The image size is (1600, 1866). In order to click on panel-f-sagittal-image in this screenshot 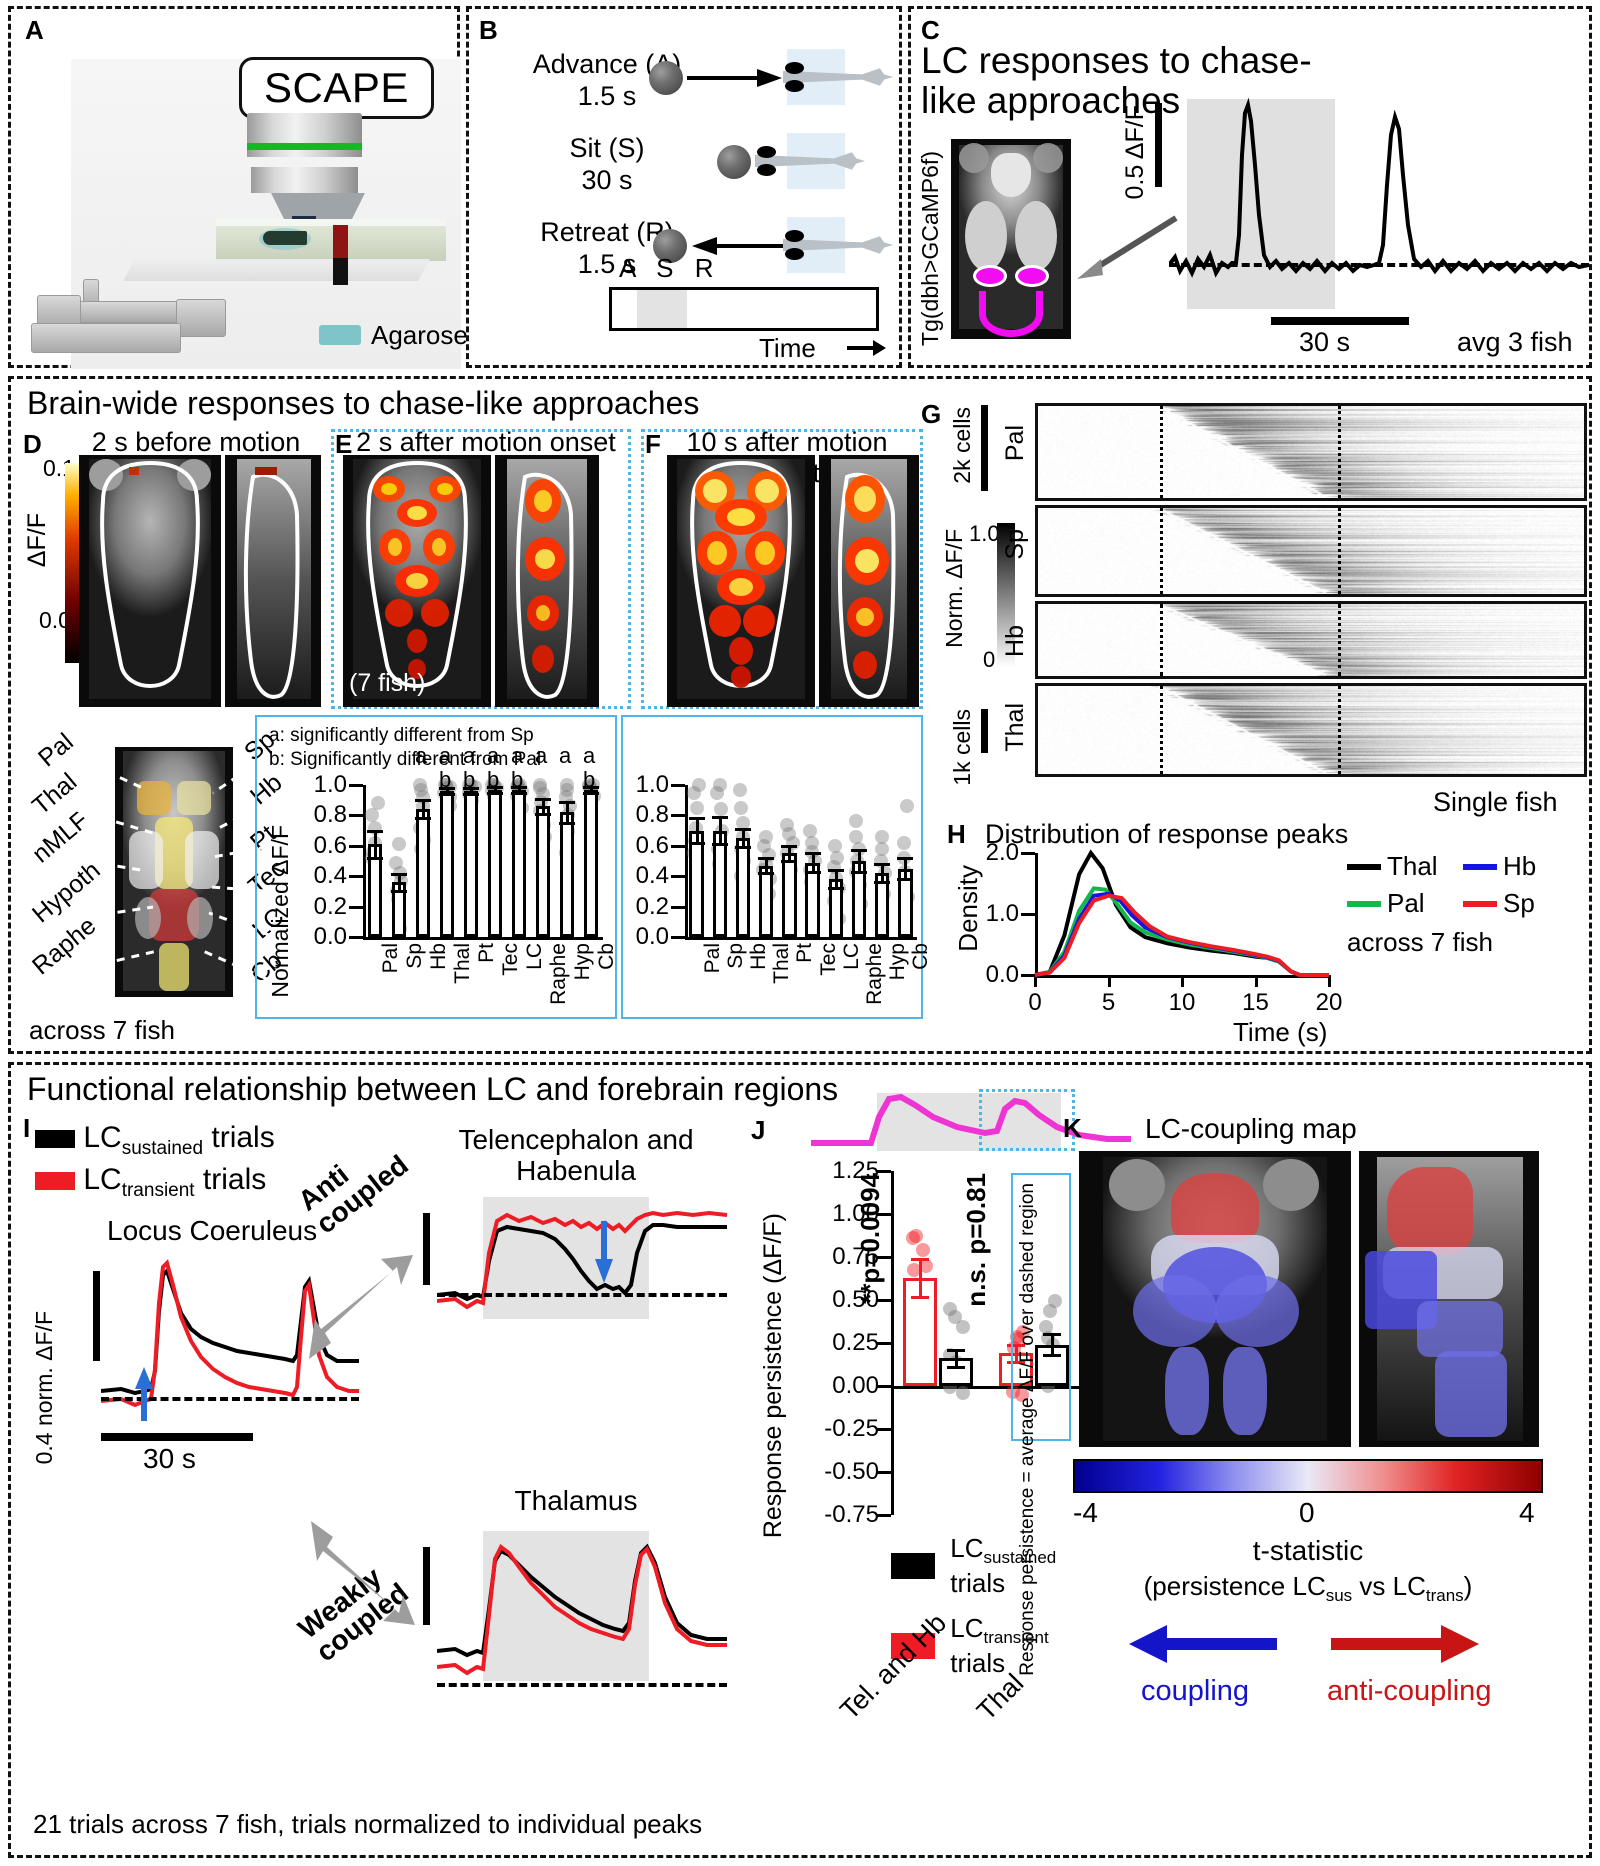, I will do `click(869, 581)`.